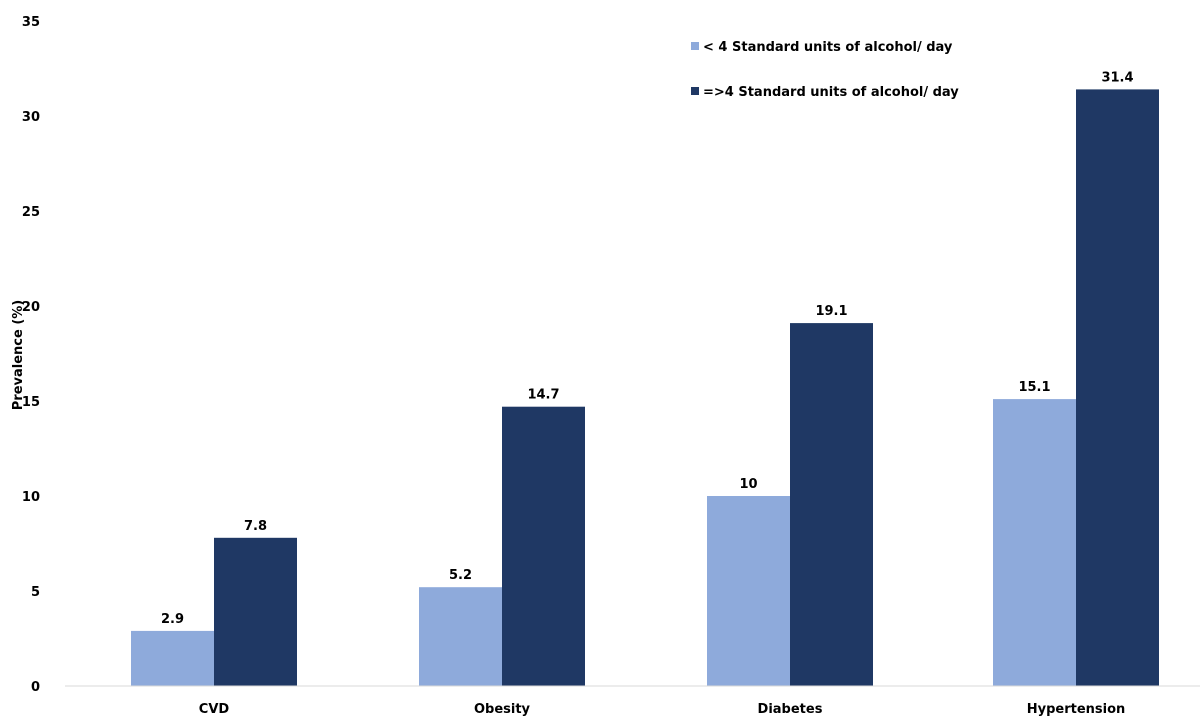  I want to click on category-label-hypertension: Hypertension, so click(1076, 709).